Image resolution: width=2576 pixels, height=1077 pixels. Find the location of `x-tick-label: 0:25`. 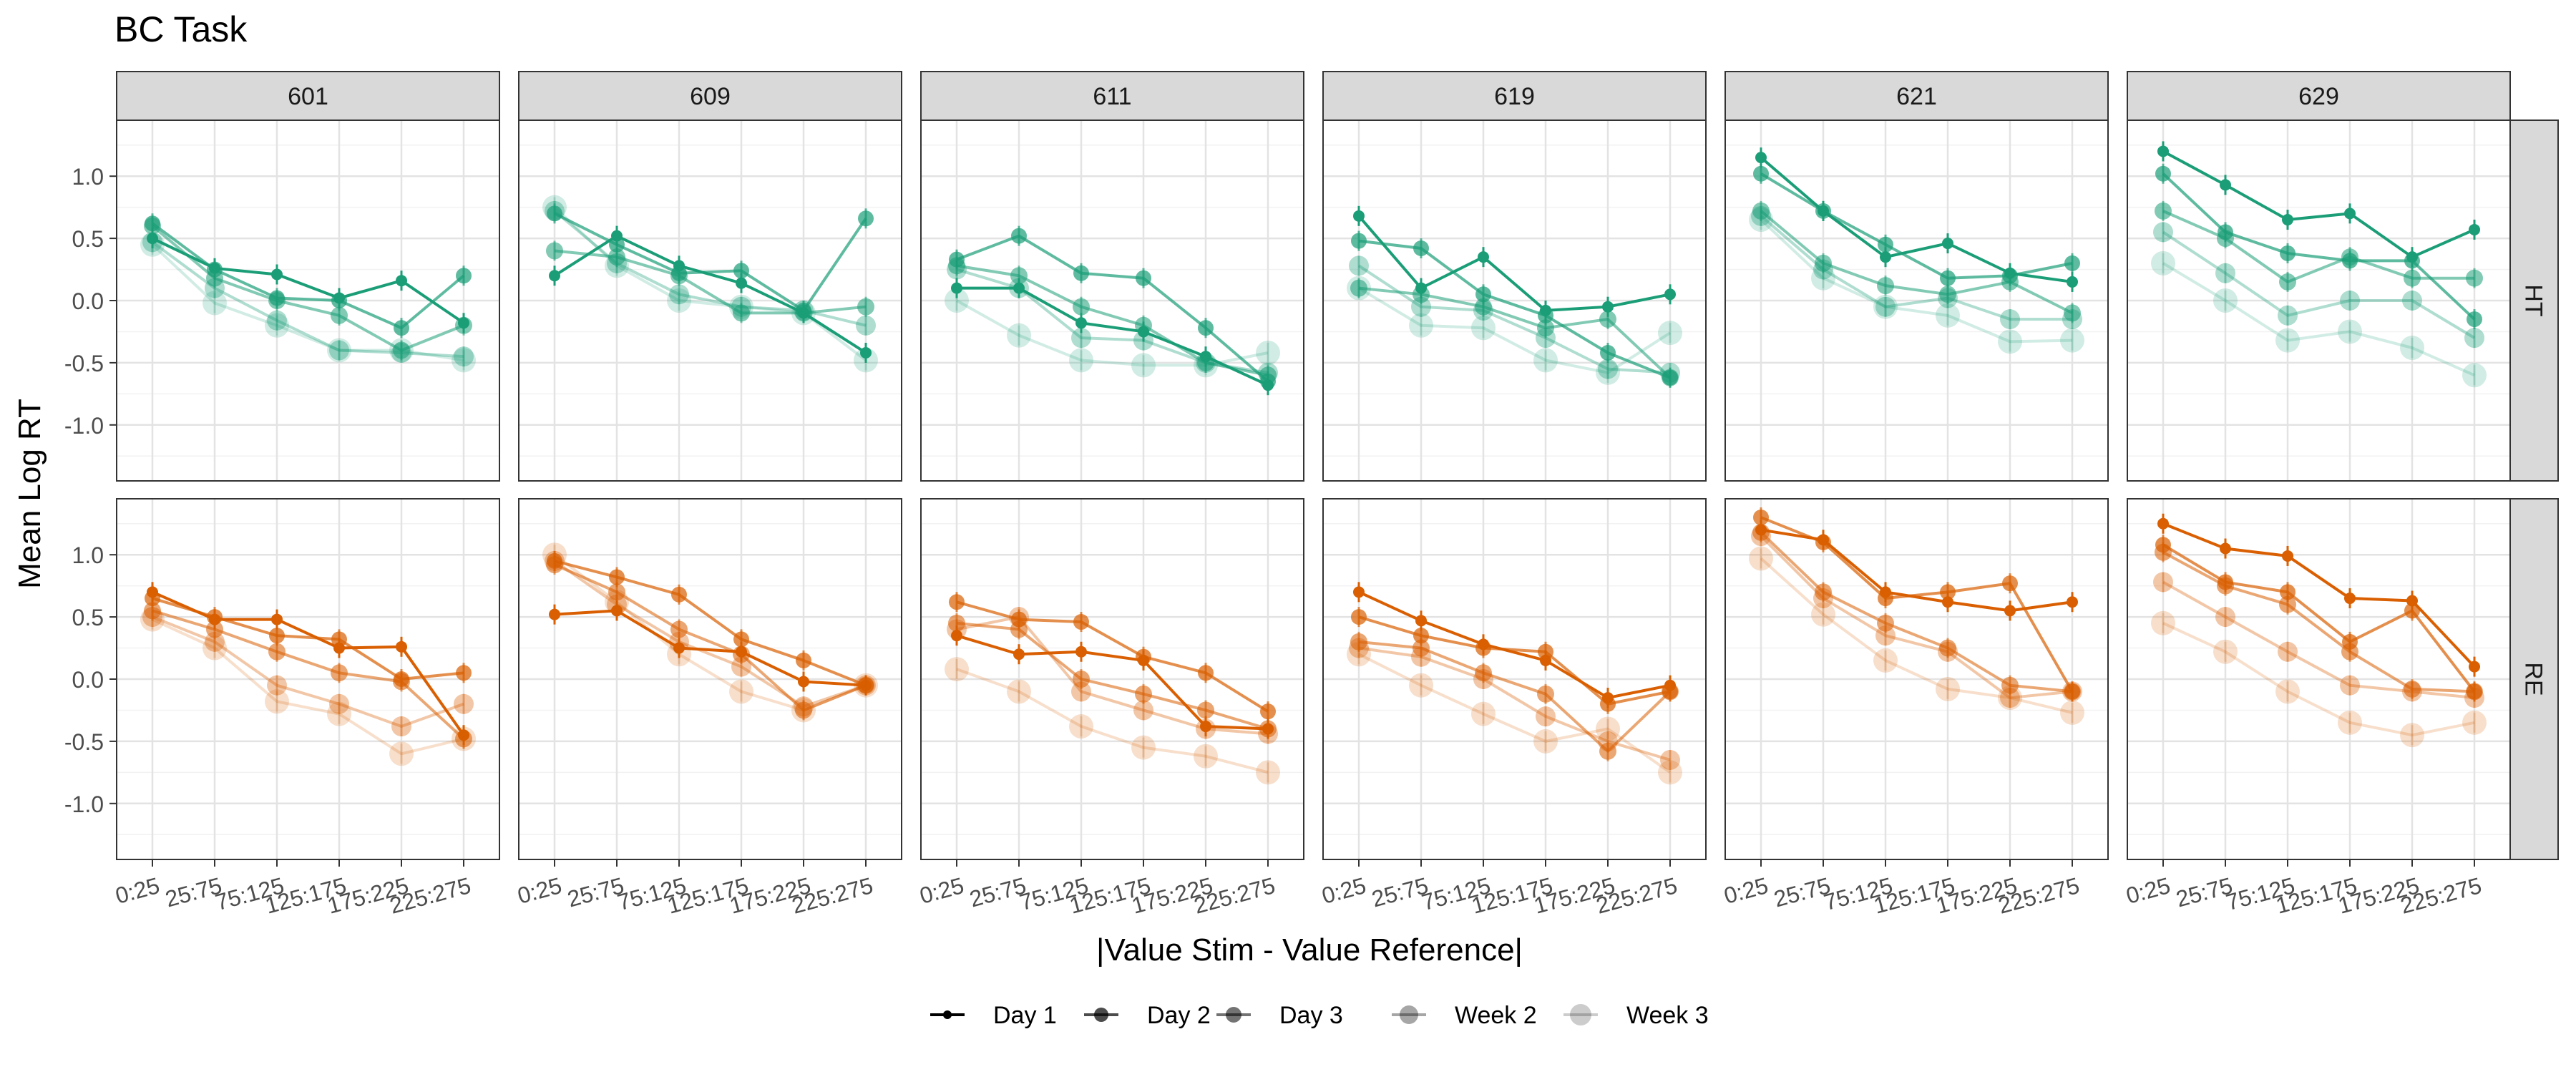

x-tick-label: 0:25 is located at coordinates (2147, 891).